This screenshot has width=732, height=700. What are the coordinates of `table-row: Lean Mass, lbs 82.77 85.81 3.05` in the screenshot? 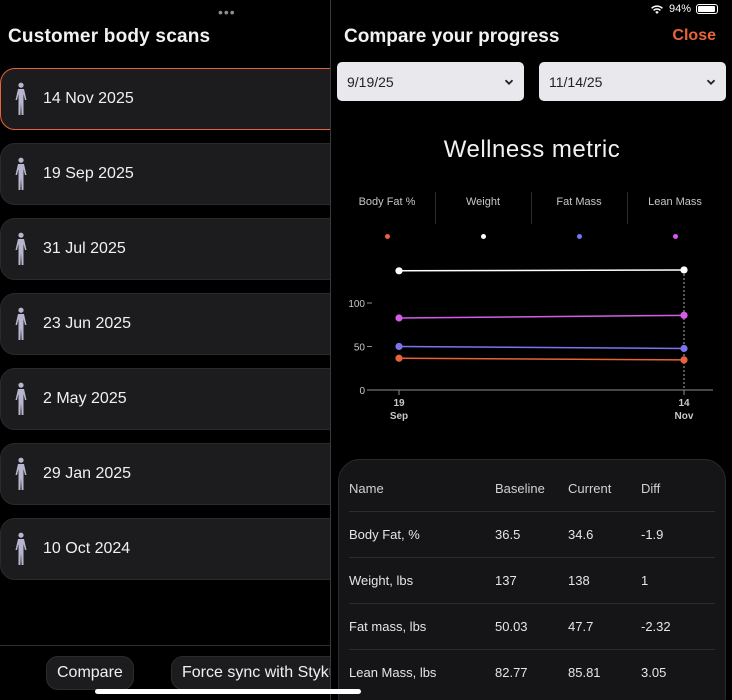 It's located at (532, 672).